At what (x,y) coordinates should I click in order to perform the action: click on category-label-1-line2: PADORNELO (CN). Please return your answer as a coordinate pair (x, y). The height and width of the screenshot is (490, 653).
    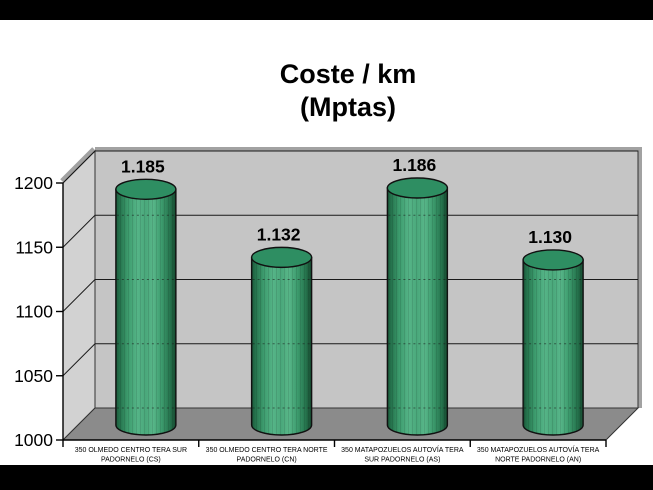
    Looking at the image, I should click on (267, 460).